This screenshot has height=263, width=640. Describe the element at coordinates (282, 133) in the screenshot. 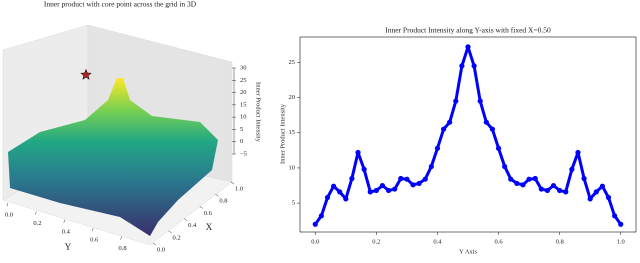

I see `y-axis-label: Inner Product Intensity` at that location.